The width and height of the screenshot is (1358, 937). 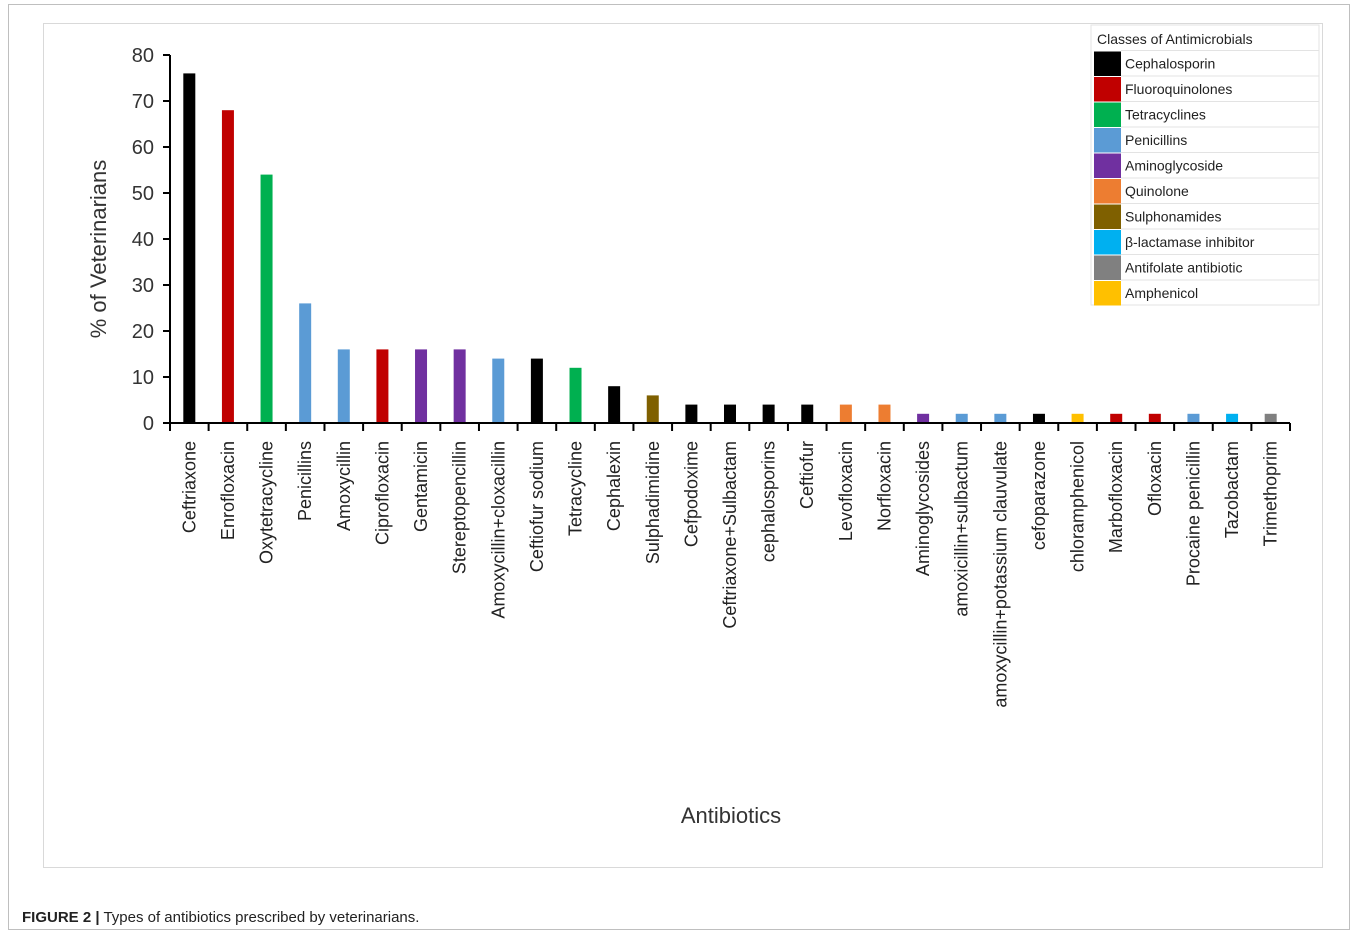 What do you see at coordinates (807, 475) in the screenshot?
I see `x-tick-label: Ceftiofur` at bounding box center [807, 475].